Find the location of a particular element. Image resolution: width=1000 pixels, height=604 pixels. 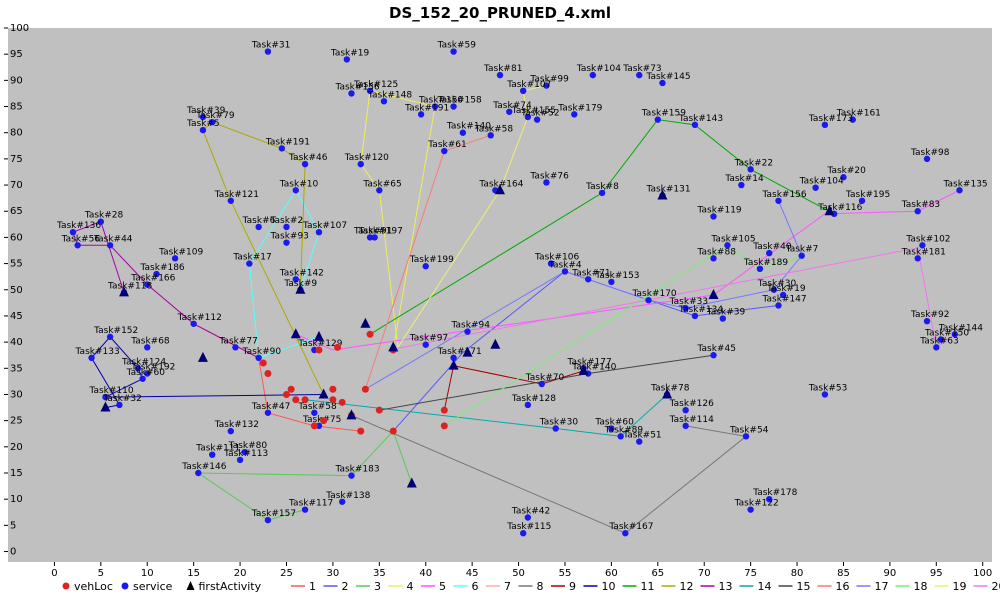

legend-circle-icon is located at coordinates (66, 586).